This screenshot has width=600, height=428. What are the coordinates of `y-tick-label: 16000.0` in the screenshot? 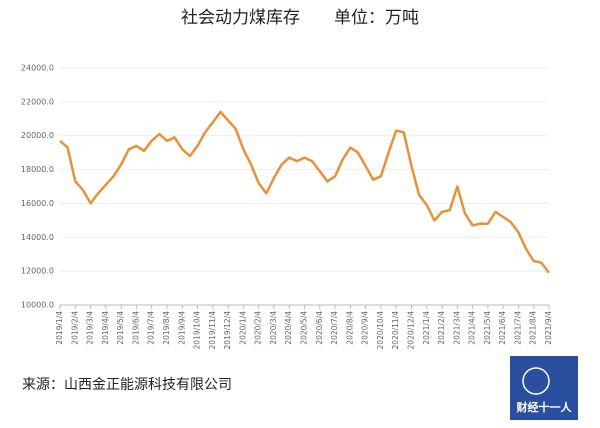 It's located at (37, 203).